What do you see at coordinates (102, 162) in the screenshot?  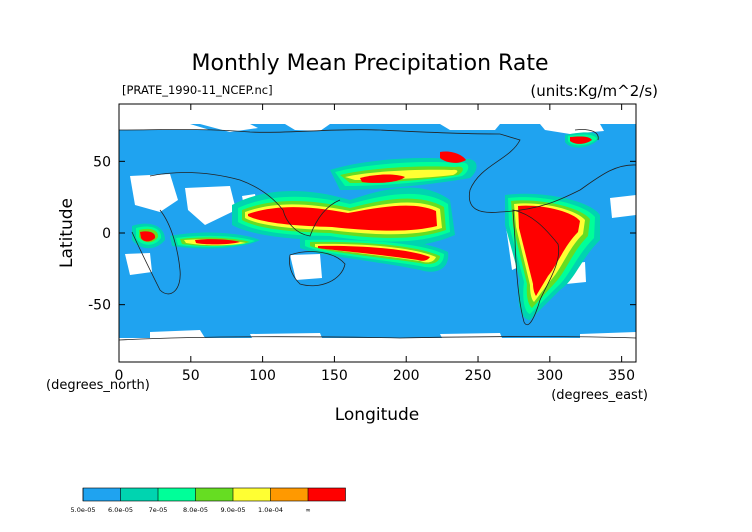 I see `y-tick-label: 50` at bounding box center [102, 162].